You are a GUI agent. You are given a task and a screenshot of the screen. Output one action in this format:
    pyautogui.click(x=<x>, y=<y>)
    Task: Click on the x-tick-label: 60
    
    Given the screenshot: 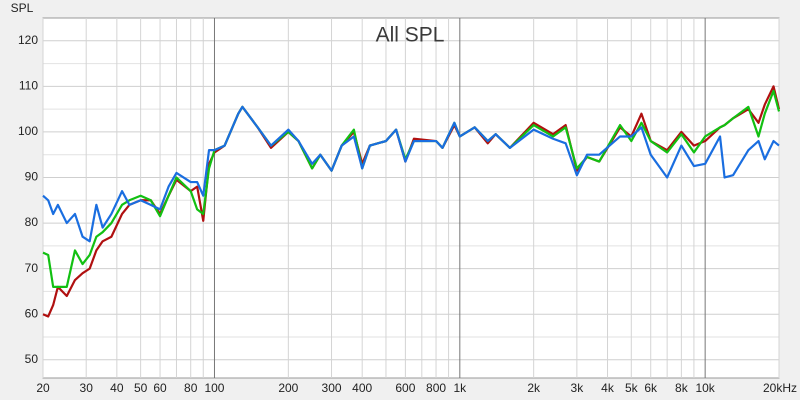 What is the action you would take?
    pyautogui.click(x=160, y=388)
    